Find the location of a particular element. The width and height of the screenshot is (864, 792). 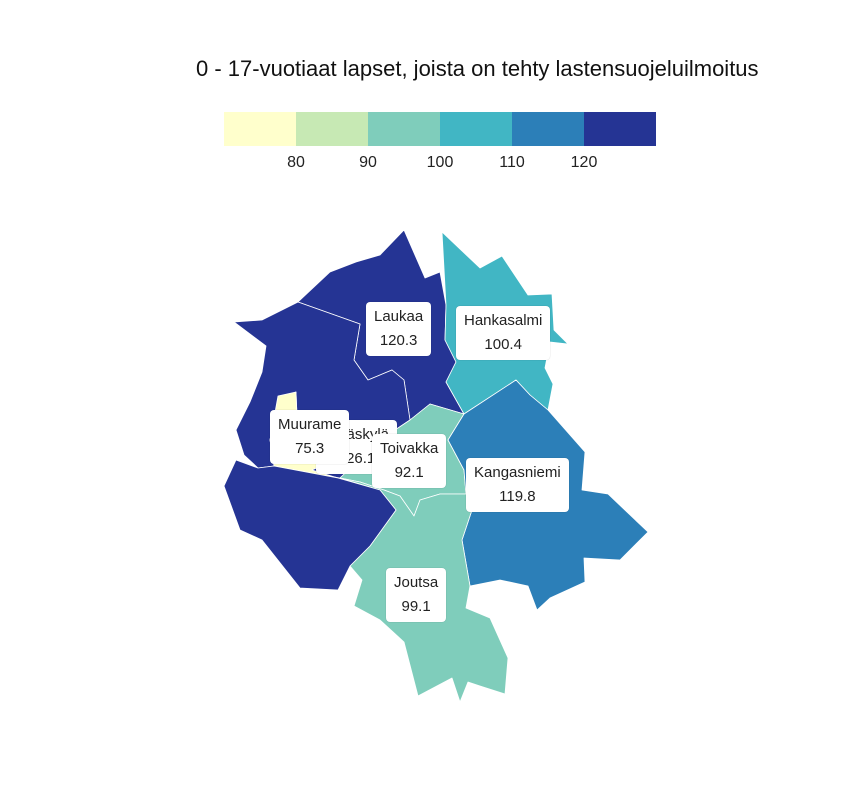

label-hankasalmi-name: Hankasalmi is located at coordinates (503, 320).